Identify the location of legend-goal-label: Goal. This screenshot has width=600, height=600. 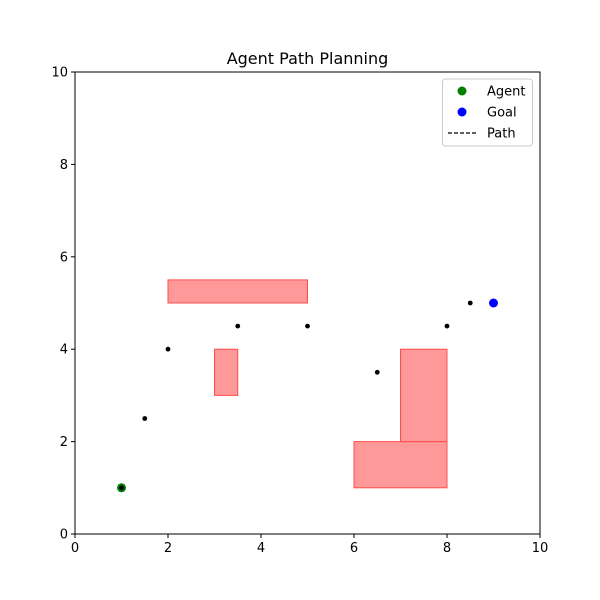
(502, 113).